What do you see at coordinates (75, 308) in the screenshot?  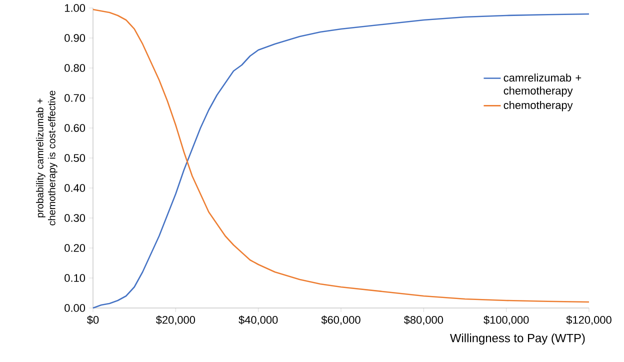 I see `y-tick-label: 0.00` at bounding box center [75, 308].